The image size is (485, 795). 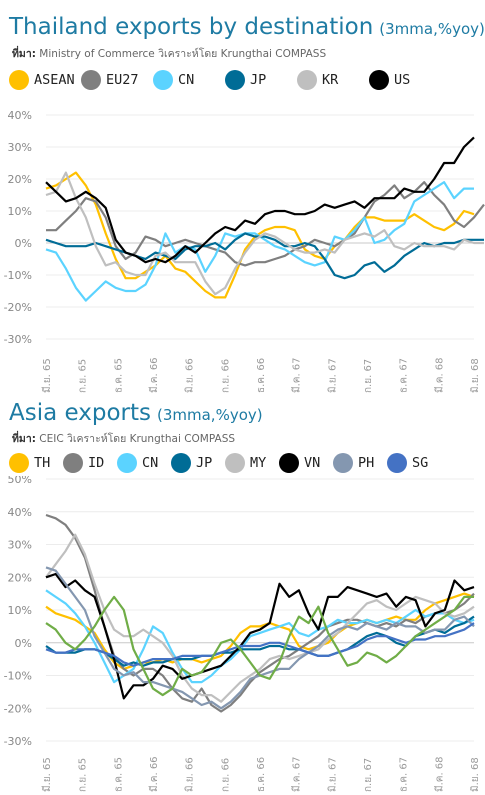 I want to click on legend-item-asean: ASEAN, so click(x=42, y=80).